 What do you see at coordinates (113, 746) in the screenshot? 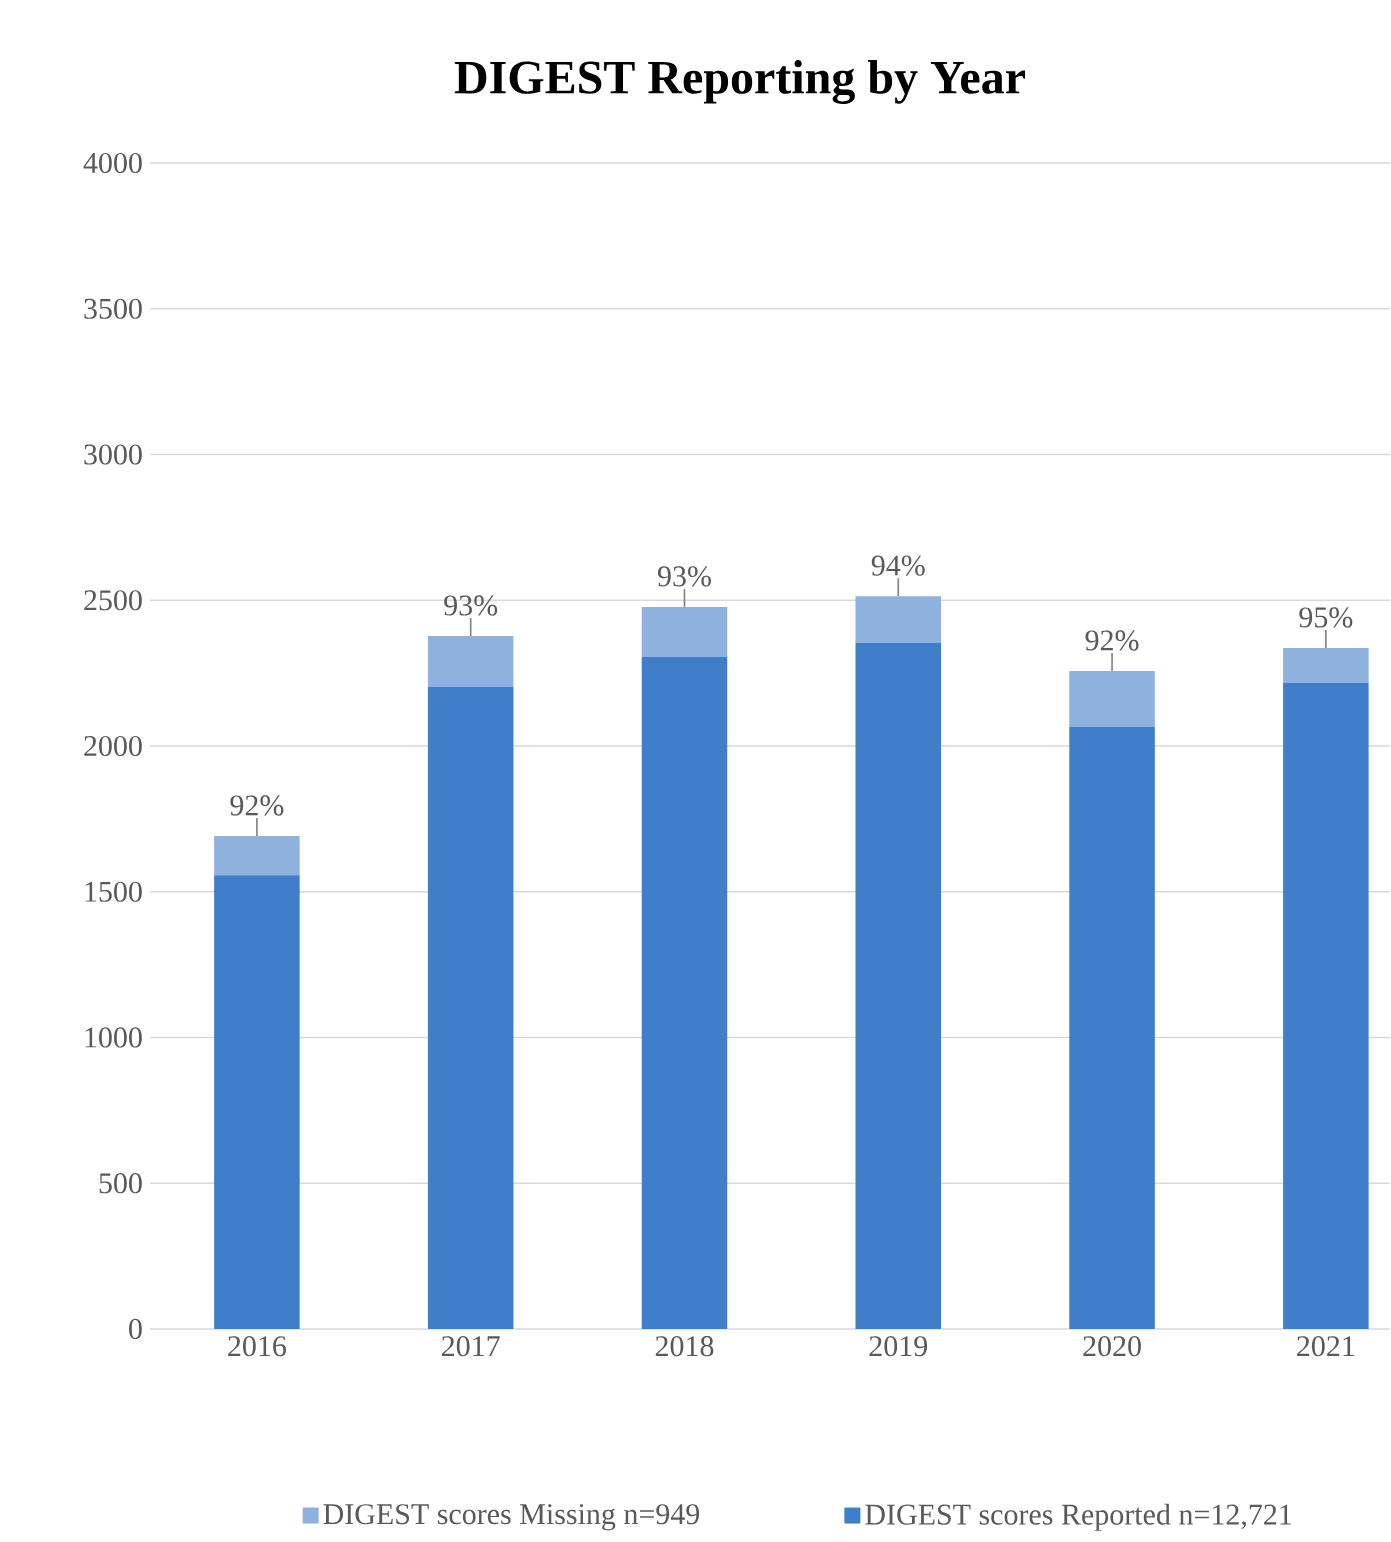
I see `y-tick-label: 2000` at bounding box center [113, 746].